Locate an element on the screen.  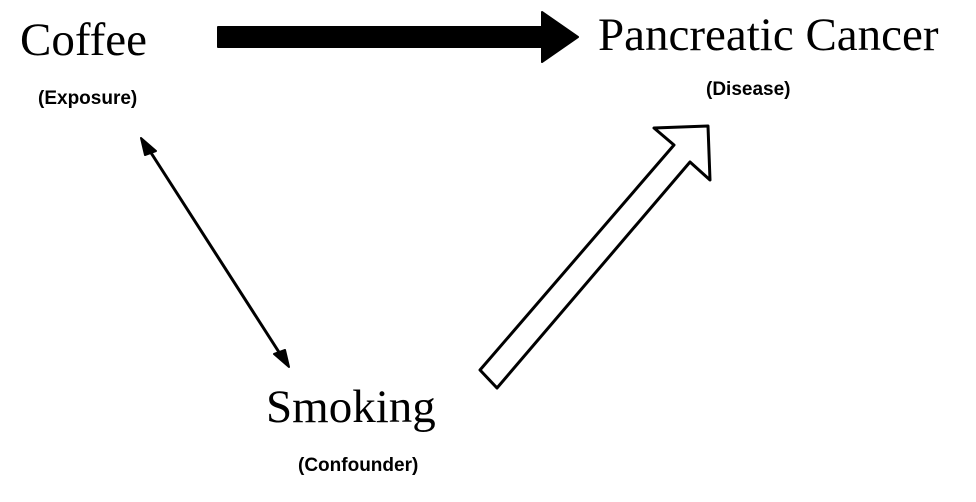
arrow-coffee-to-cancer is located at coordinates (398, 37).